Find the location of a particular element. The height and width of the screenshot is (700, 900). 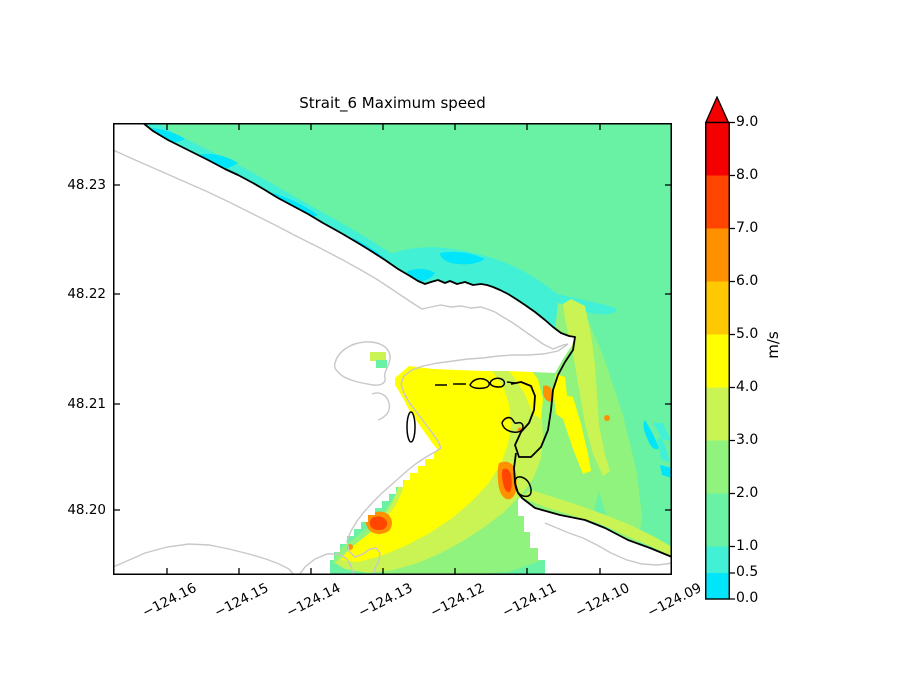

y-tick-label-1: 48.22 is located at coordinates (86, 294).